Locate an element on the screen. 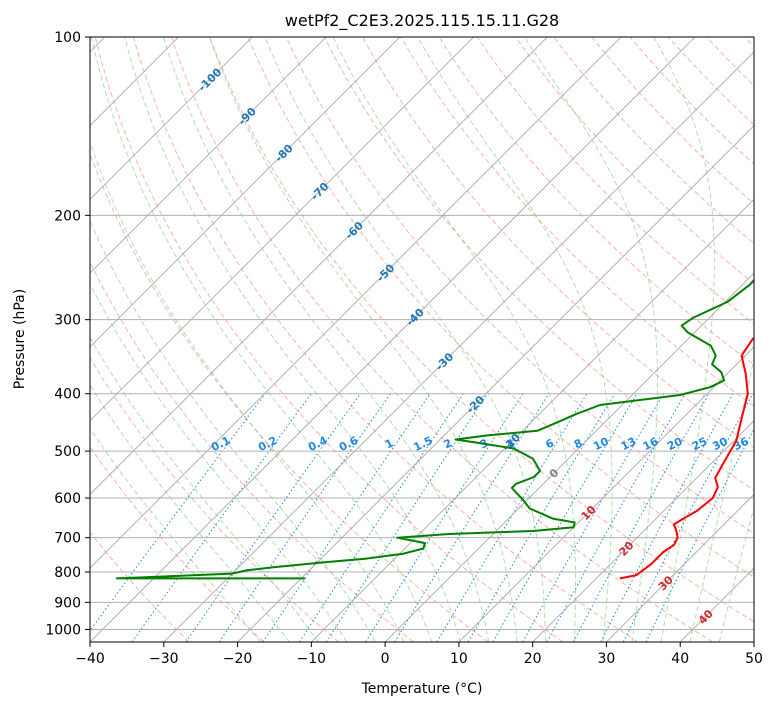 The image size is (775, 708). x-tick-label: 50 is located at coordinates (754, 659).